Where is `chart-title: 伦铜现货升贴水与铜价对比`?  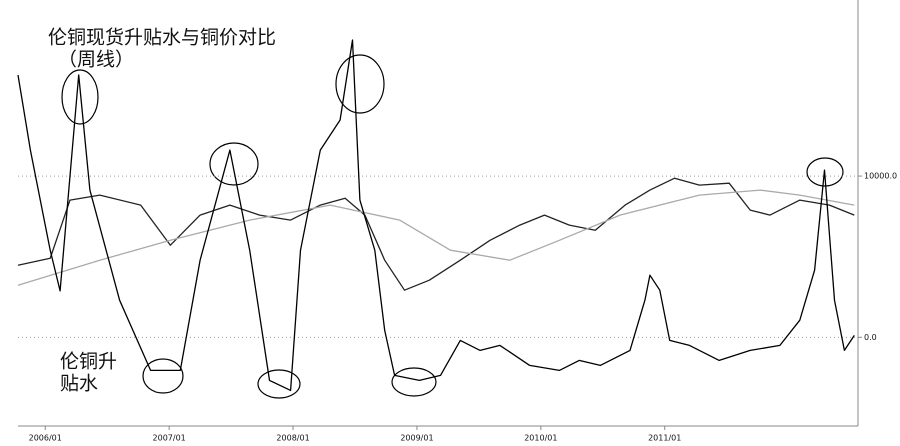 chart-title: 伦铜现货升贴水与铜价对比 is located at coordinates (162, 38).